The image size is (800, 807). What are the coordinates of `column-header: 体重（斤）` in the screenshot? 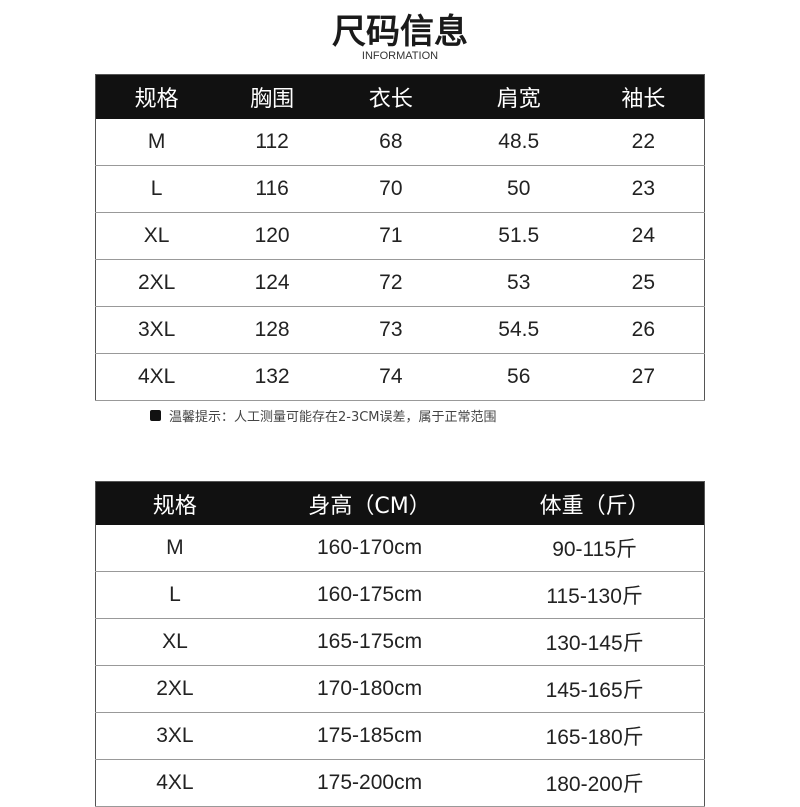 It's located at (595, 503).